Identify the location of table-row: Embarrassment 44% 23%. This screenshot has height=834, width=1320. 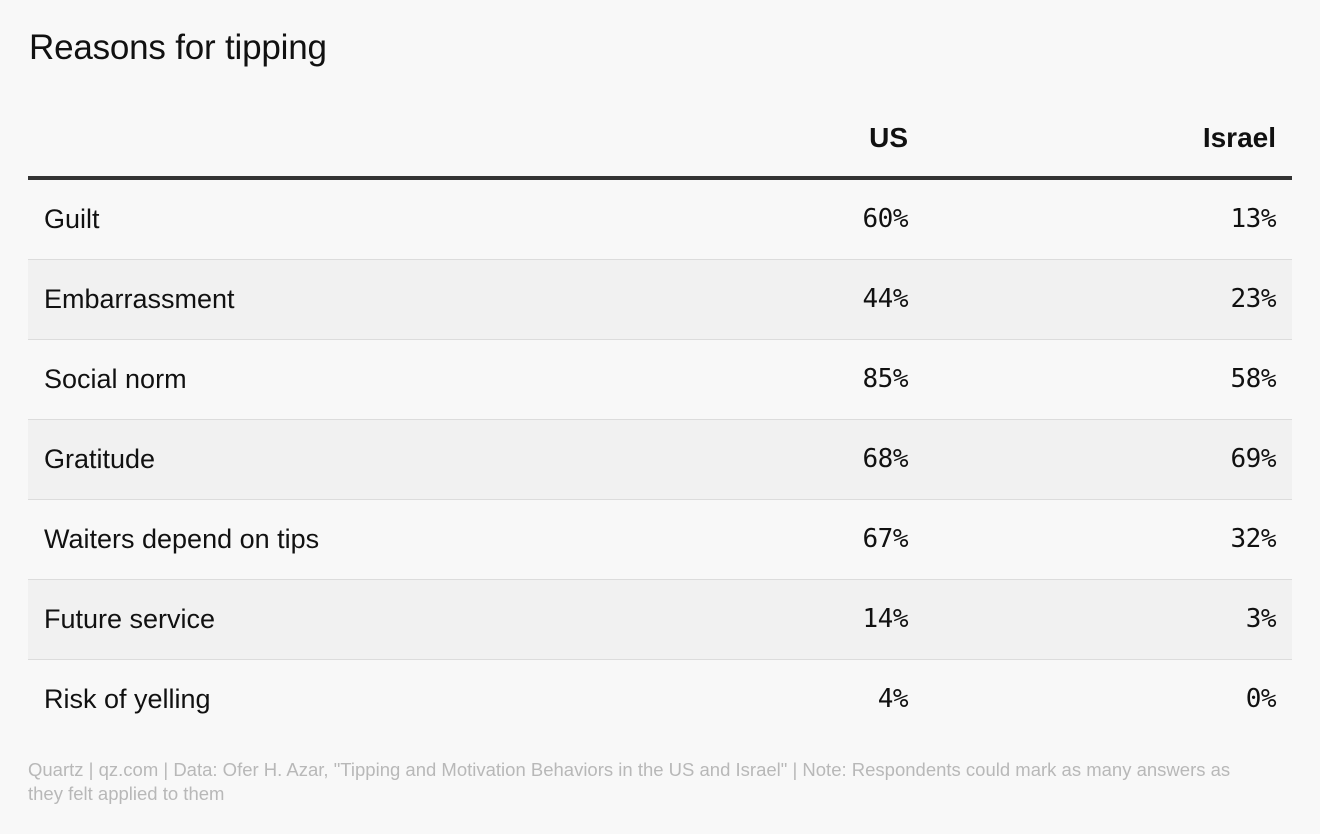
(660, 300).